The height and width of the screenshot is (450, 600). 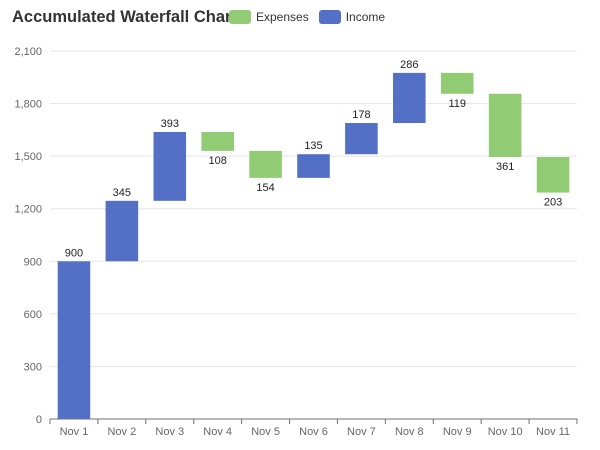 I want to click on data-label: 286, so click(x=409, y=65).